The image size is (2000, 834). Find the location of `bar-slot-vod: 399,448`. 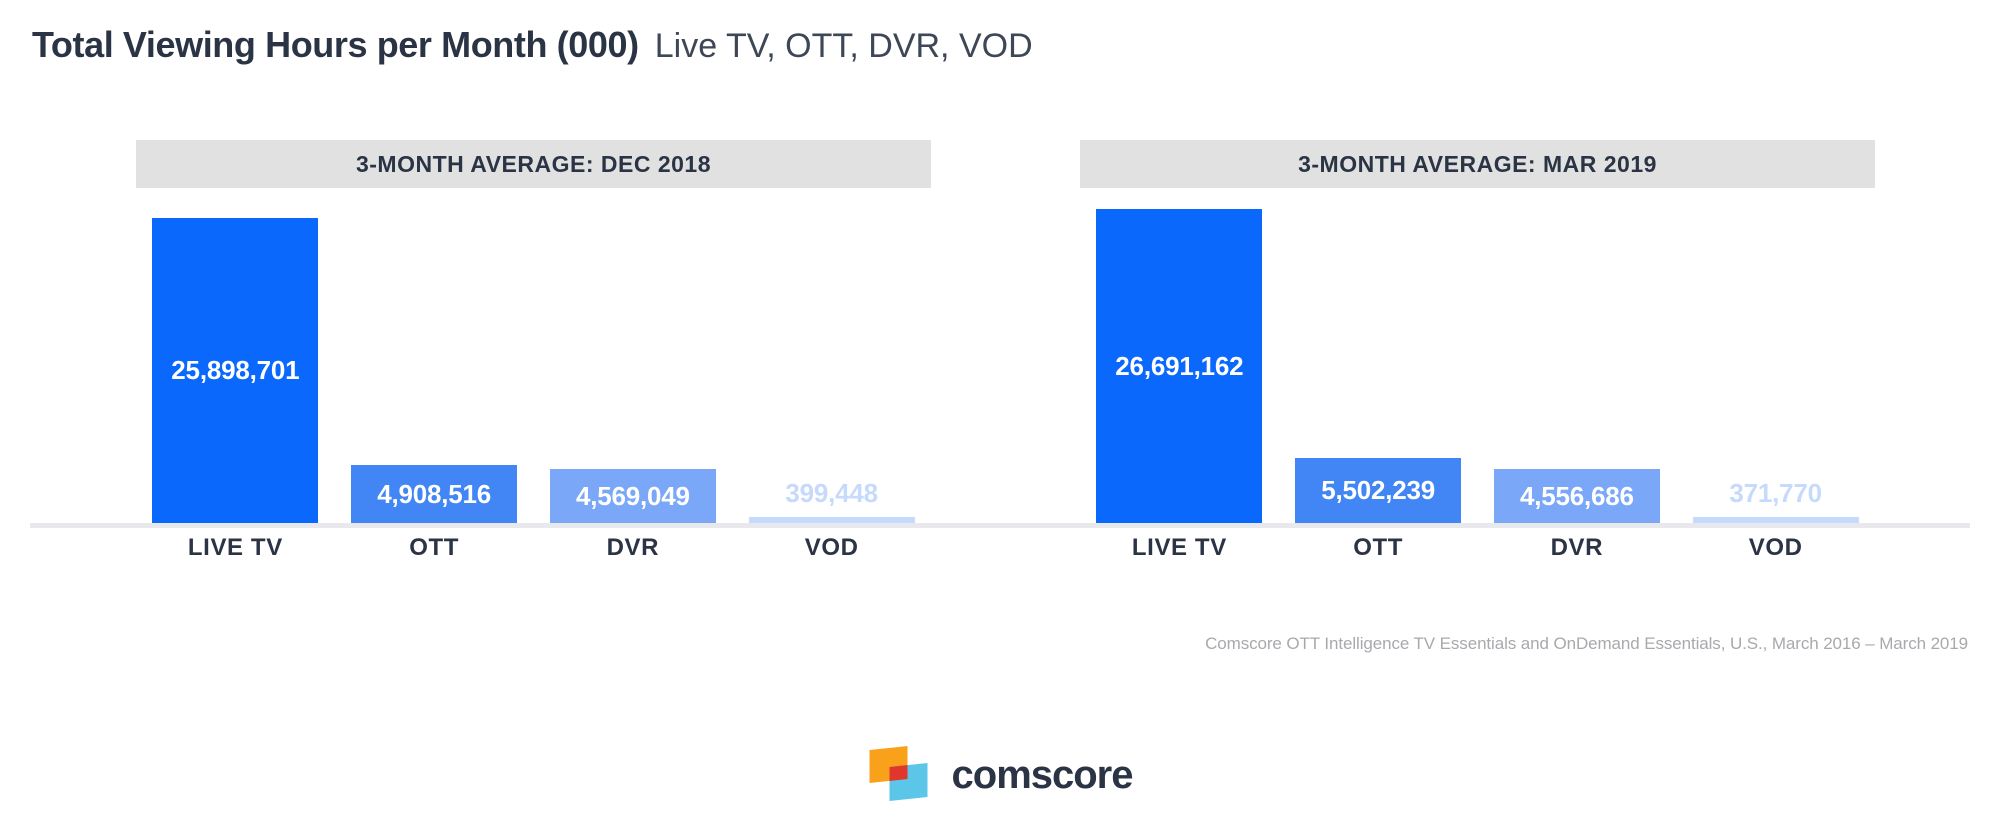

bar-slot-vod: 399,448 is located at coordinates (831, 355).